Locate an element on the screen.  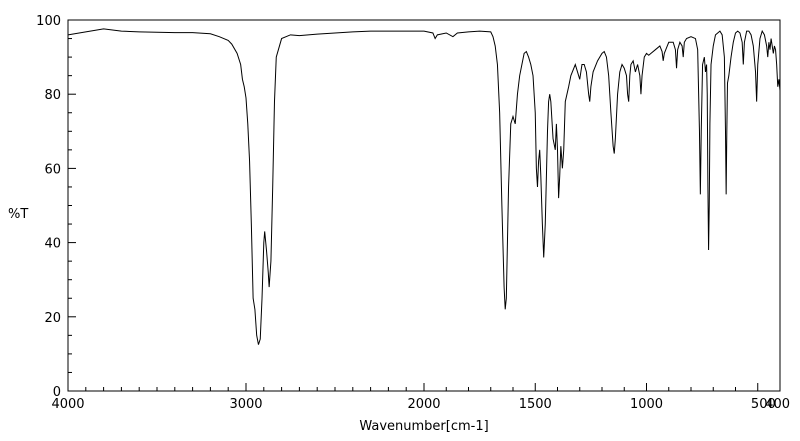
x-tick-label: 400 is located at coordinates (777, 404).